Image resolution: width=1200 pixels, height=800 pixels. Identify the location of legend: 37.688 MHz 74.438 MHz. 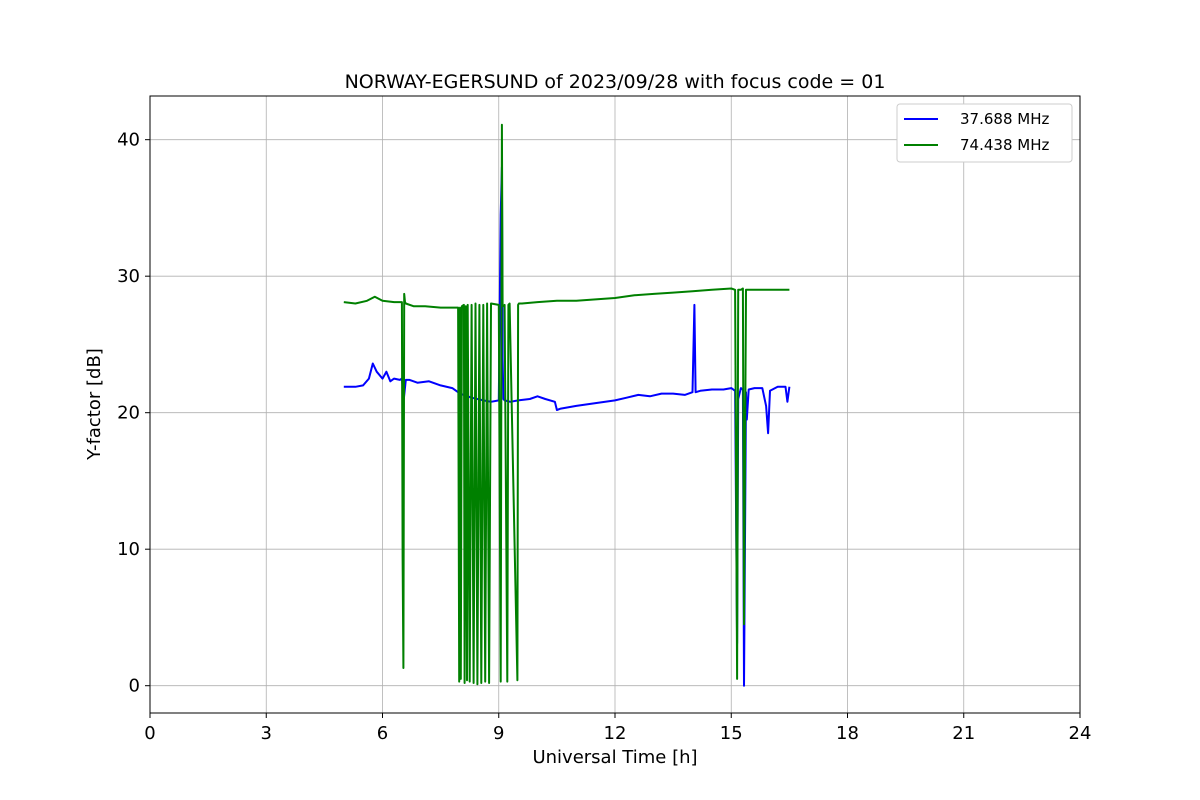
(984, 133).